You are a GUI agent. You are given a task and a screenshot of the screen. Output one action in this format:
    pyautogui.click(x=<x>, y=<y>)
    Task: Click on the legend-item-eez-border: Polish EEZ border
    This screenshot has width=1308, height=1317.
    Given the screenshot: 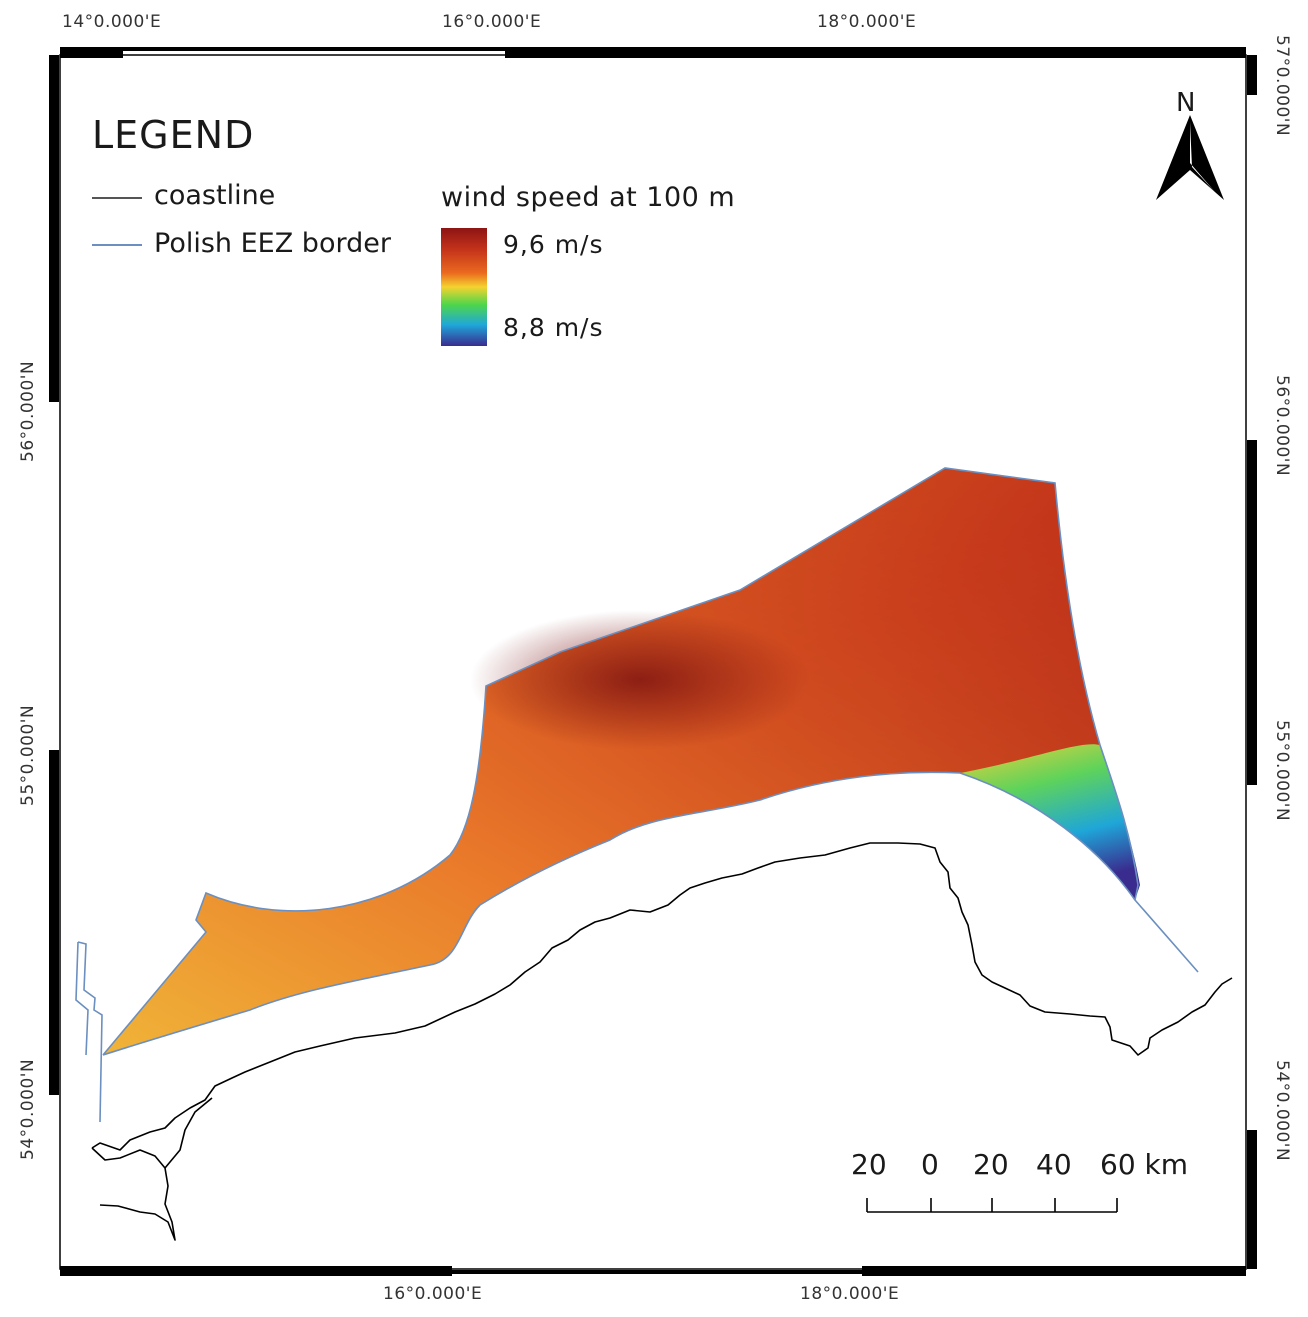 What is the action you would take?
    pyautogui.click(x=272, y=243)
    